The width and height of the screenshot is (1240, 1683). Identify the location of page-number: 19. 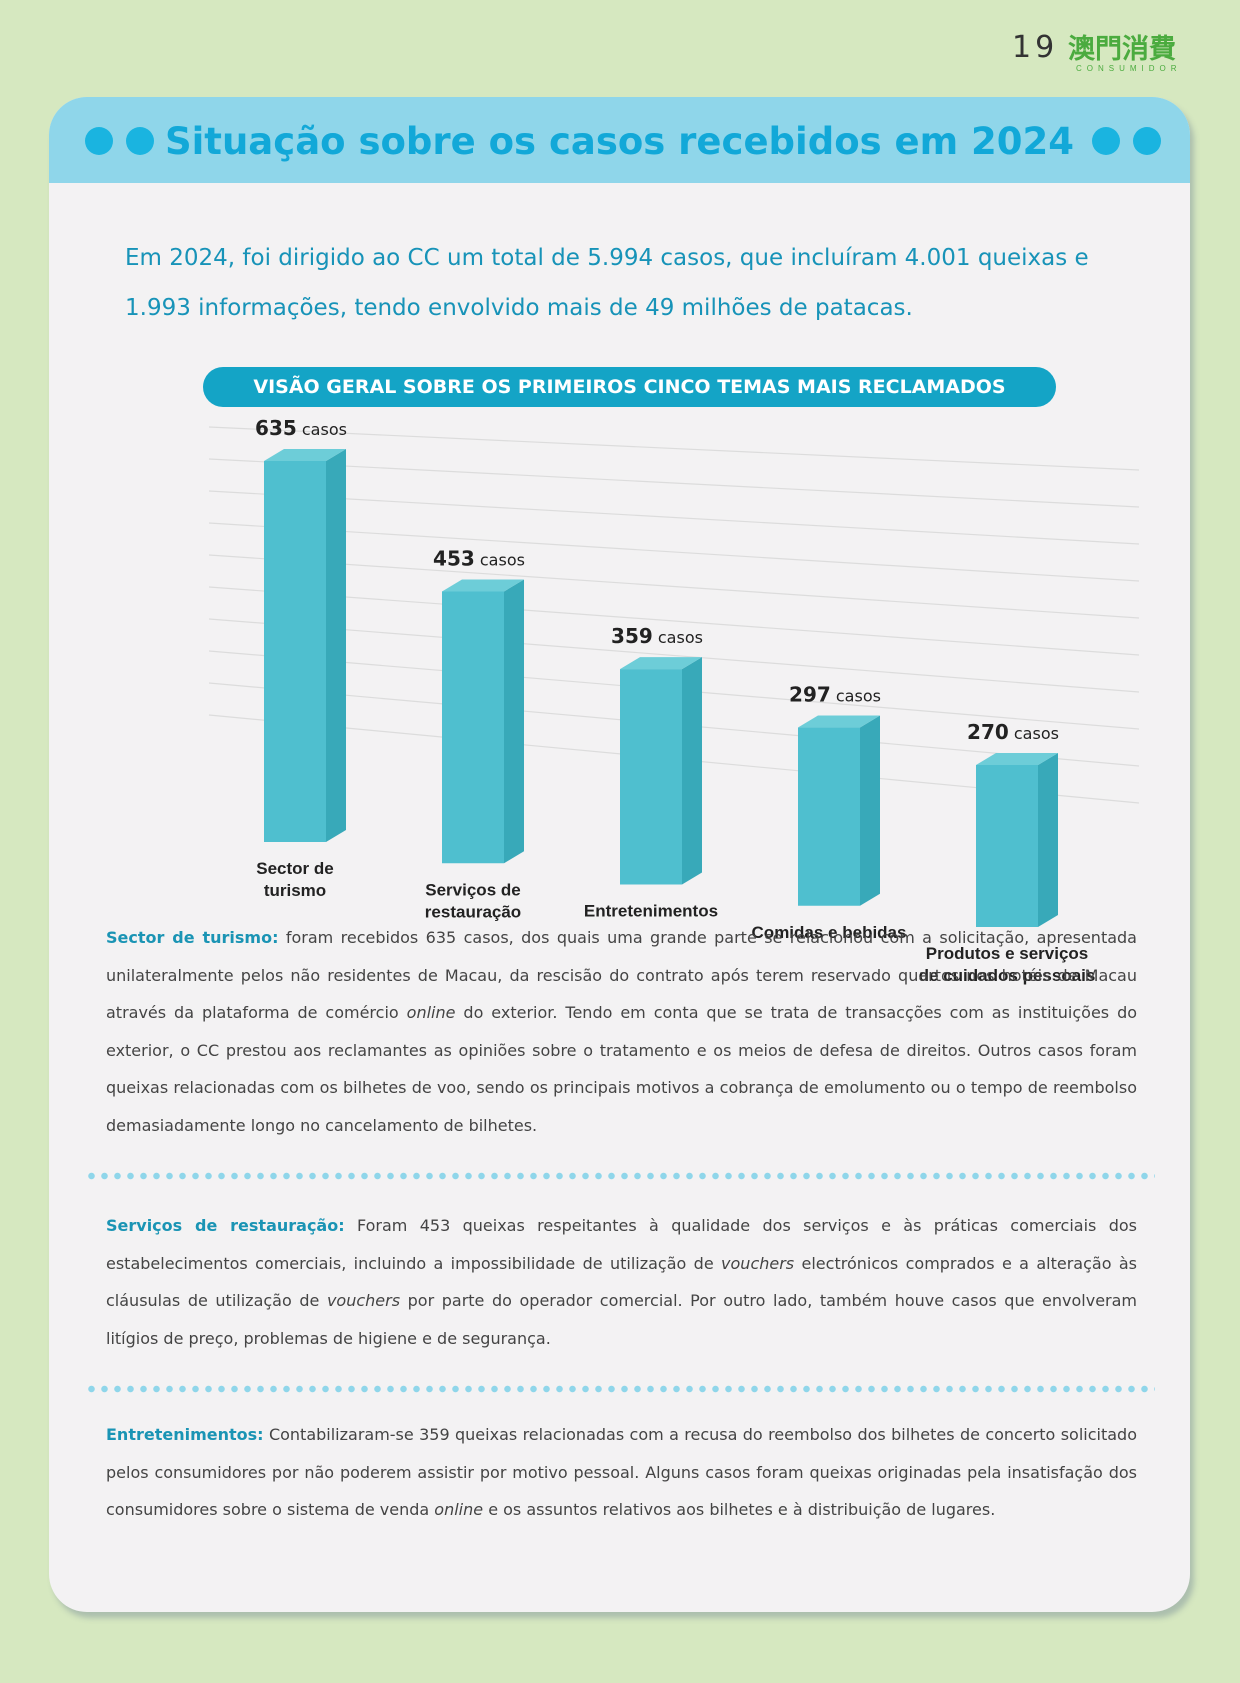
(1035, 47).